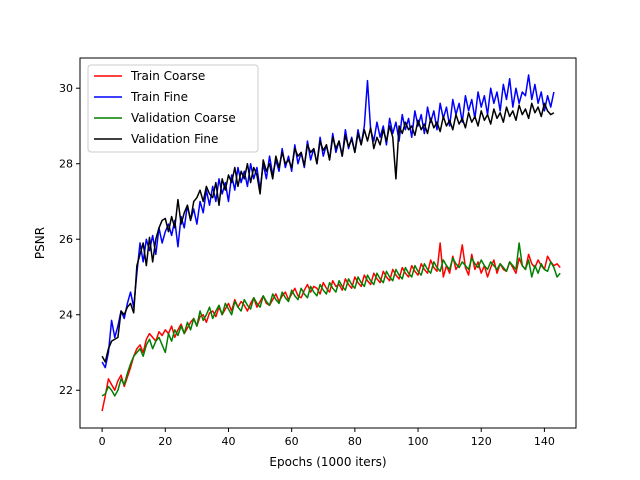  What do you see at coordinates (327, 462) in the screenshot?
I see `x-axis-label: Epochs (1000 iters)` at bounding box center [327, 462].